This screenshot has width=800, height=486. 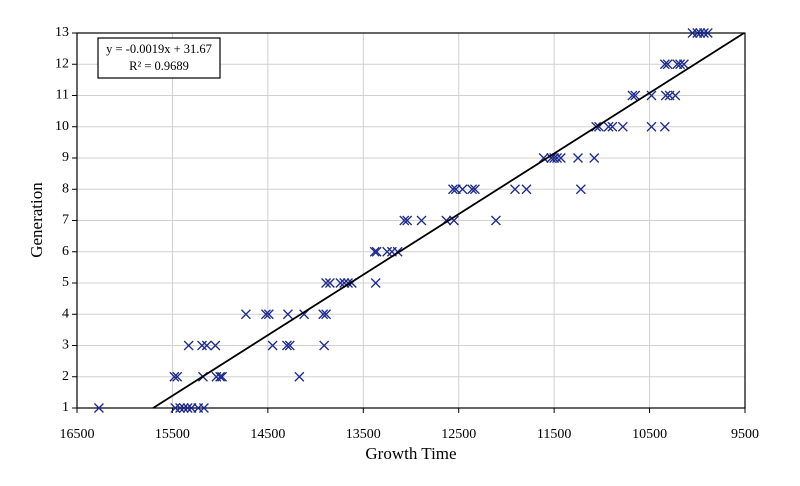 What do you see at coordinates (65, 282) in the screenshot?
I see `y-tick-label: 5` at bounding box center [65, 282].